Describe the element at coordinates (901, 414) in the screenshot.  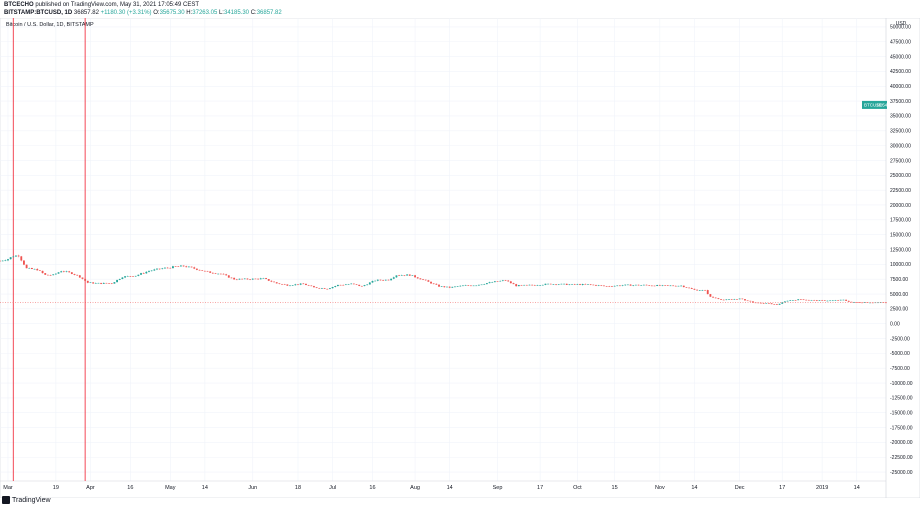
I see `y-tick-label: -15000.00` at that location.